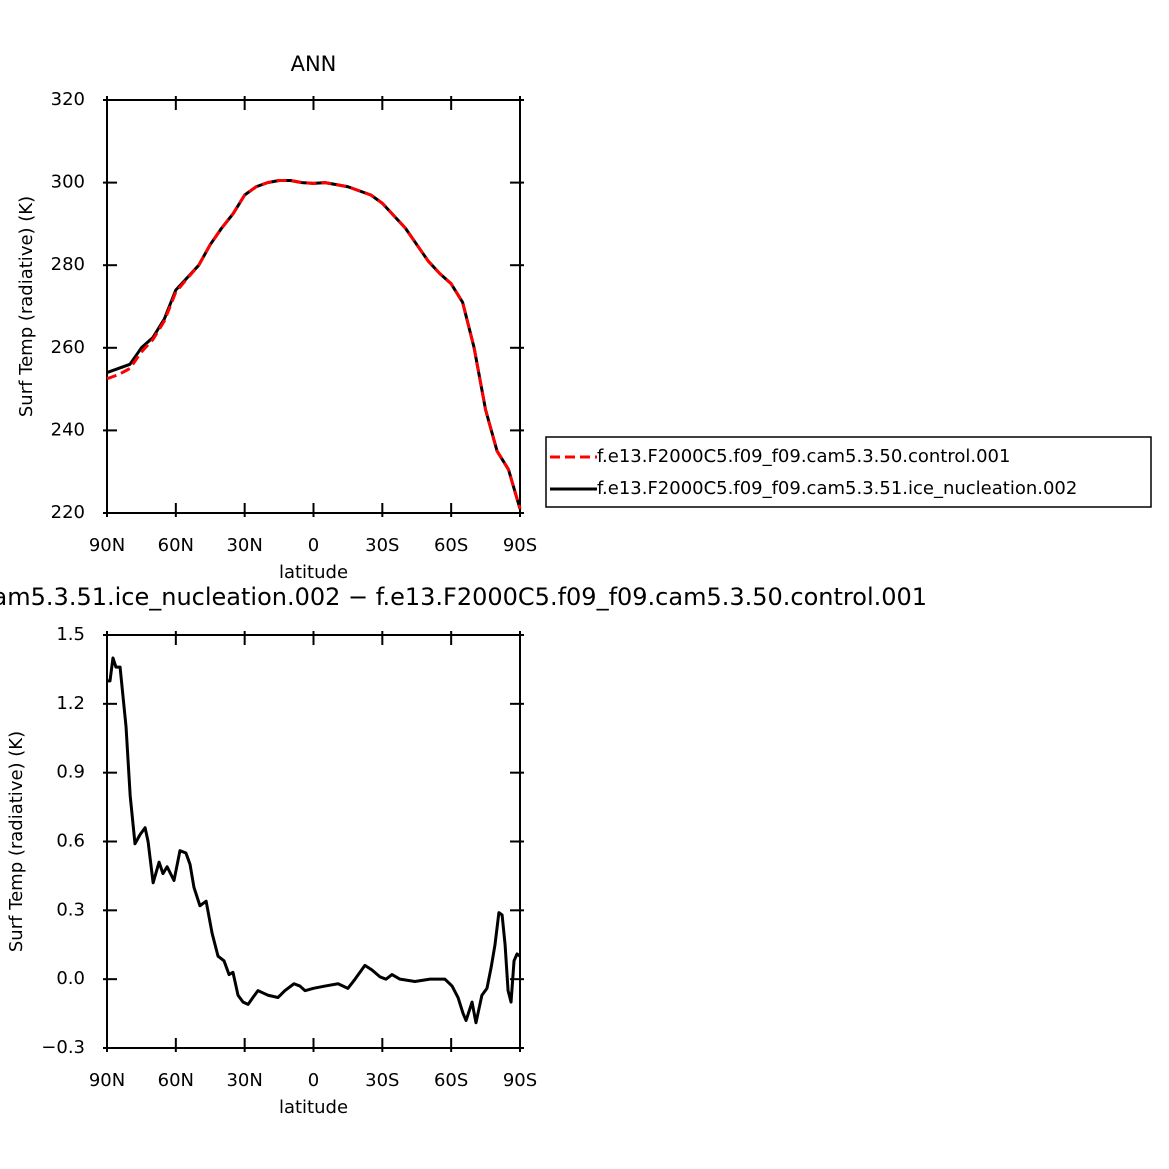  What do you see at coordinates (848, 472) in the screenshot?
I see `legend-box` at bounding box center [848, 472].